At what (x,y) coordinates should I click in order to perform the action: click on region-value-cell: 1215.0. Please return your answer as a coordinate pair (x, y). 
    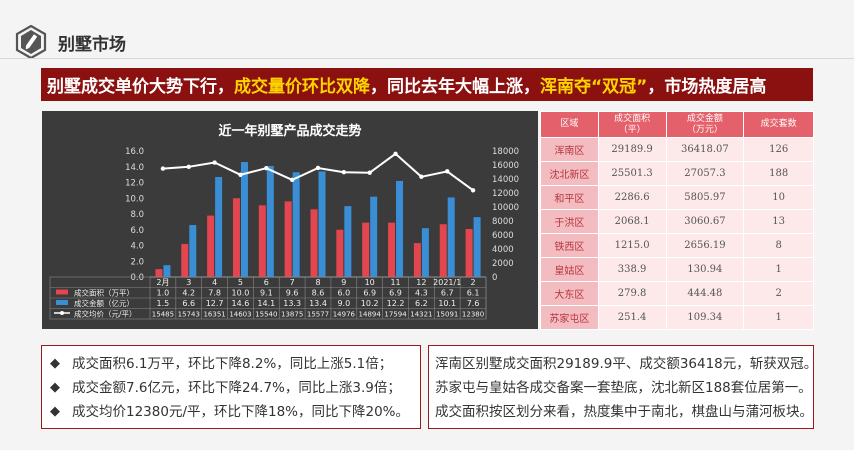
    Looking at the image, I should click on (632, 245).